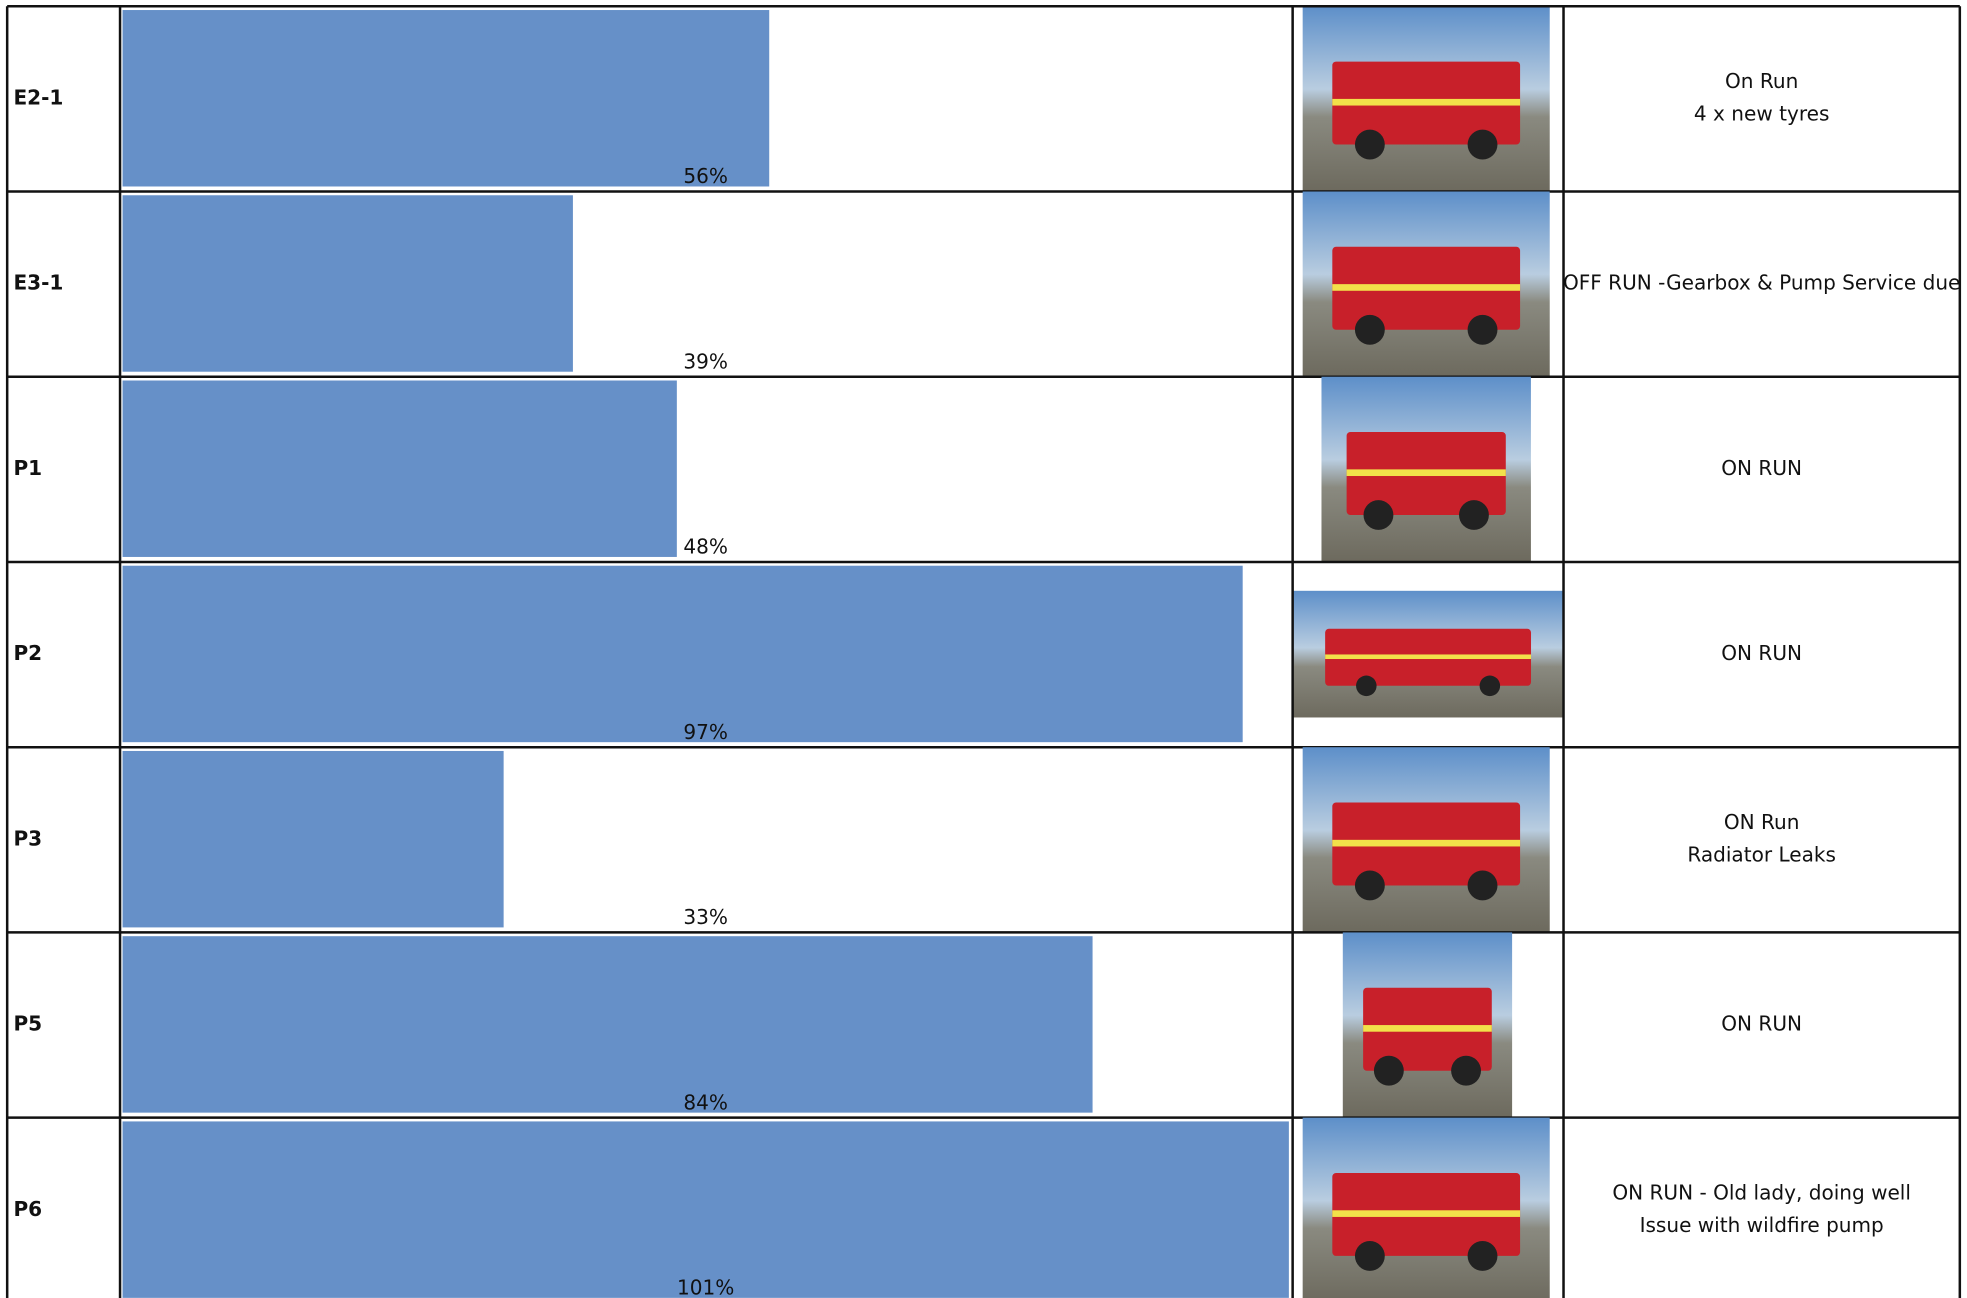 The height and width of the screenshot is (1298, 1967). What do you see at coordinates (705, 917) in the screenshot?
I see `bar-label: 33%` at bounding box center [705, 917].